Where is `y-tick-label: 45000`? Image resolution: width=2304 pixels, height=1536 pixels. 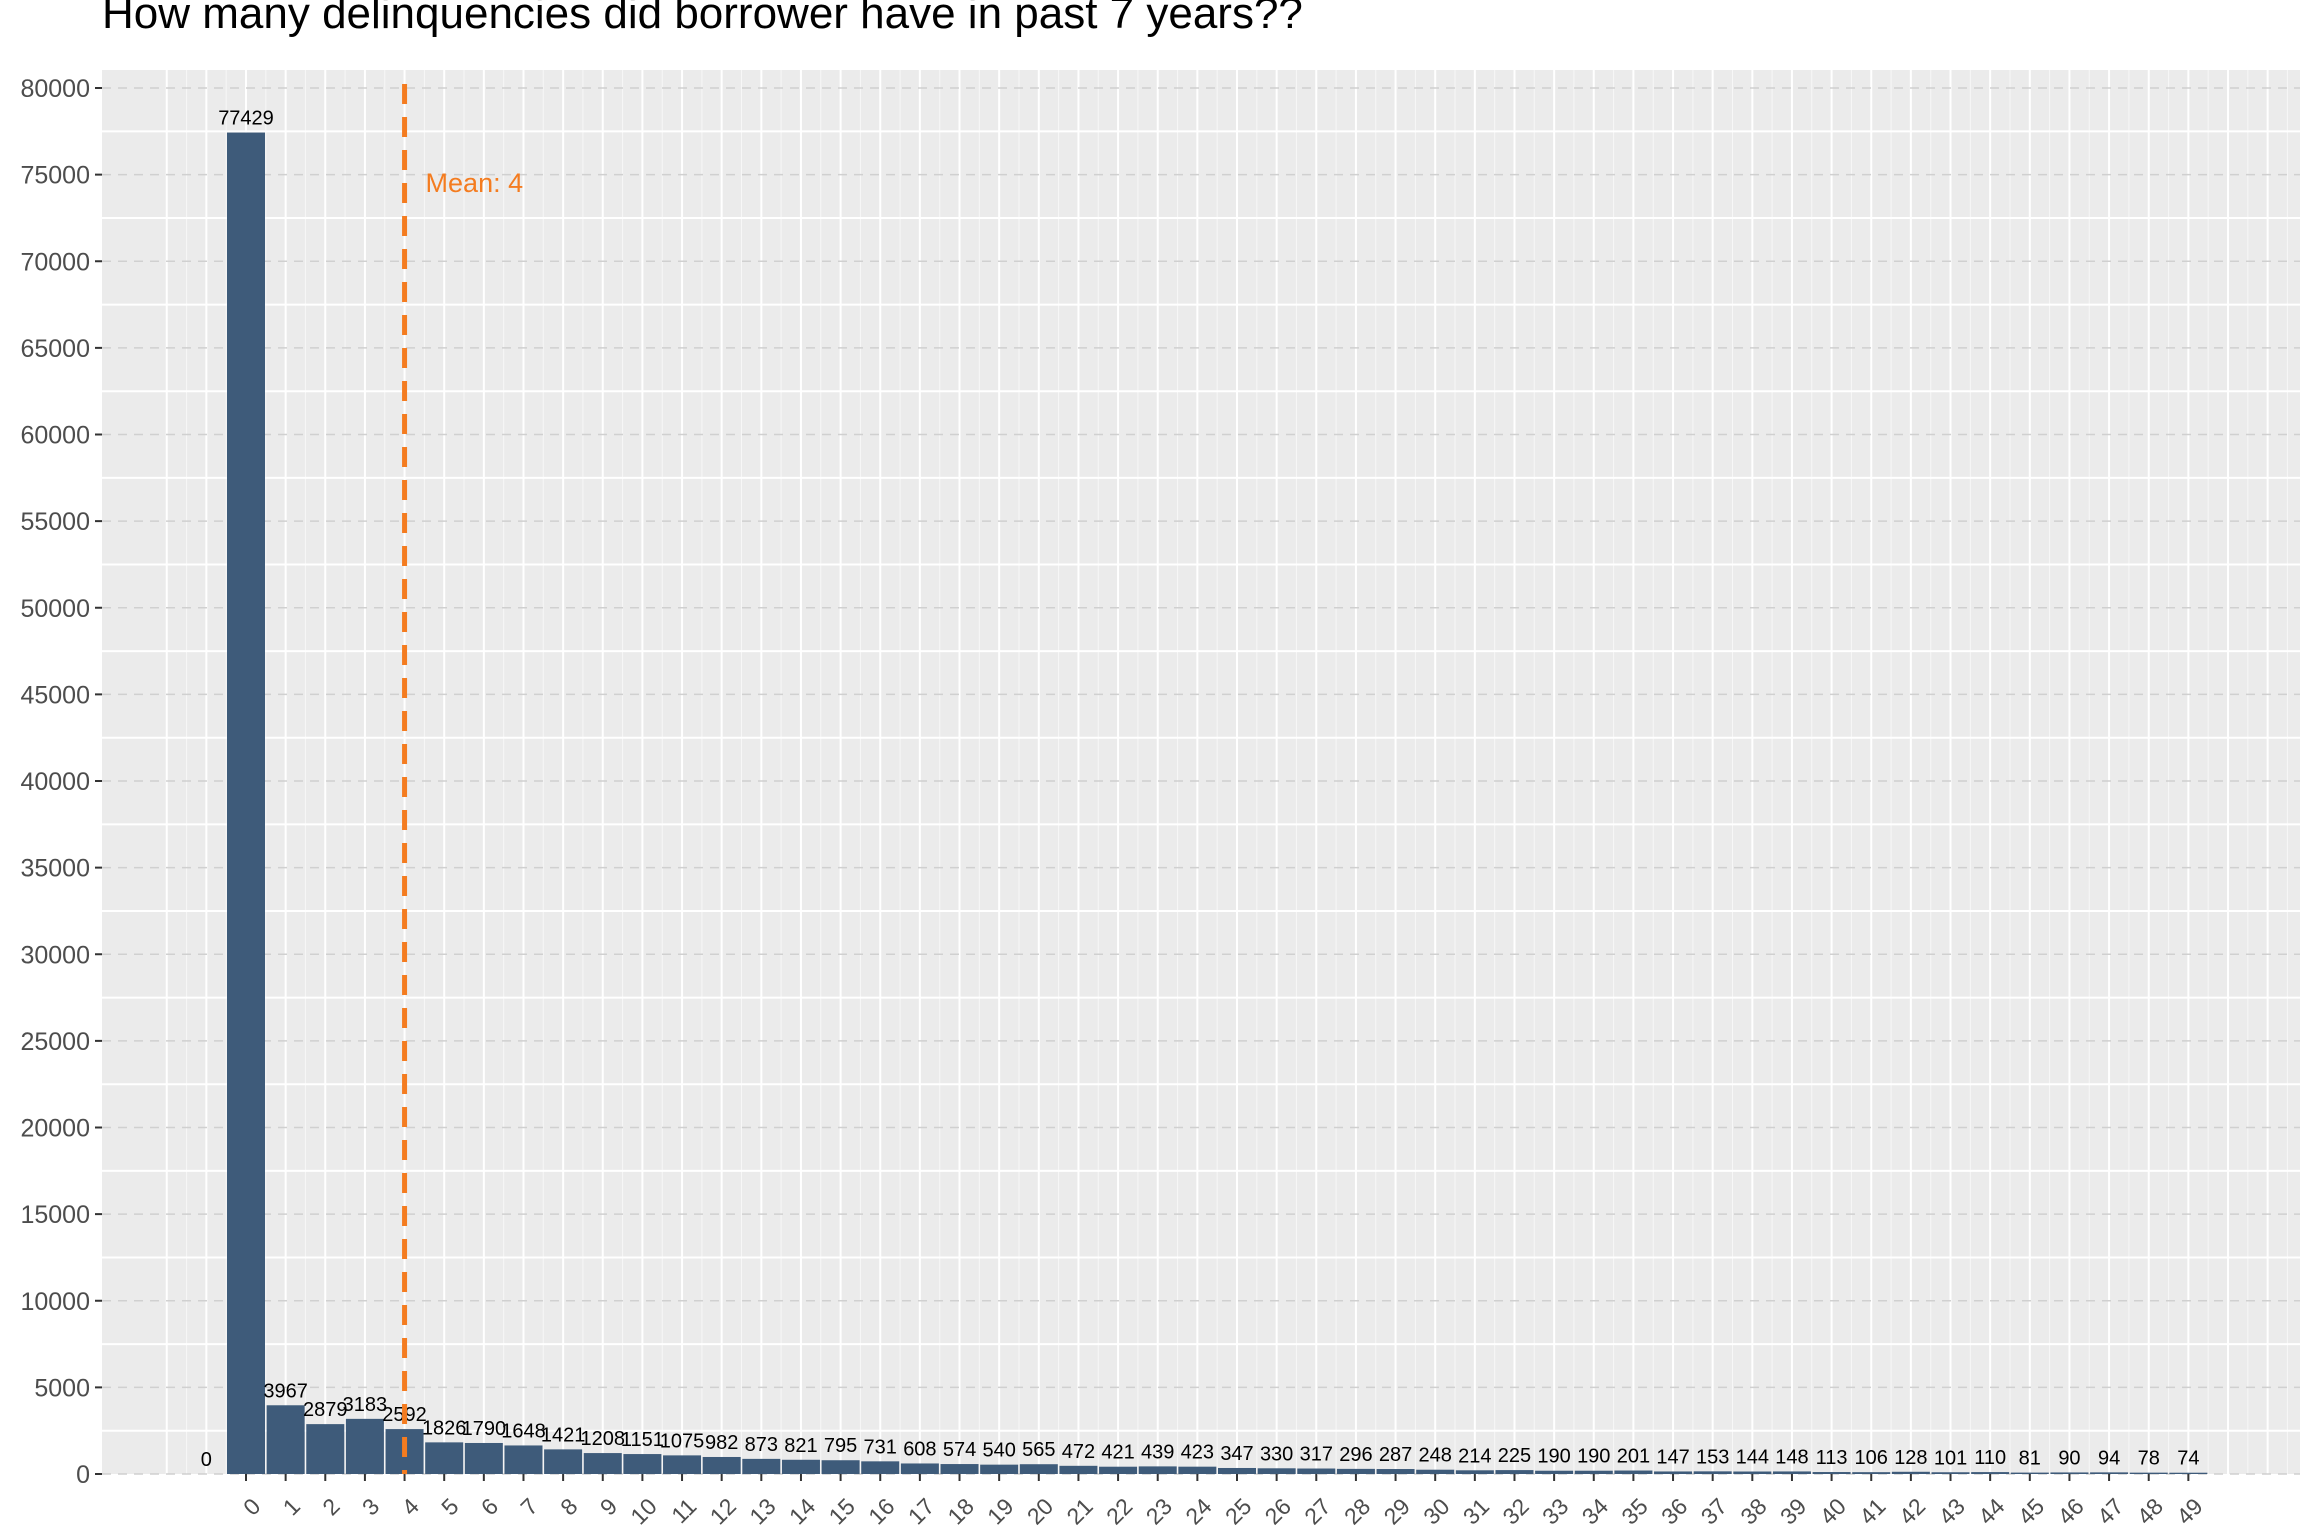 y-tick-label: 45000 is located at coordinates (55, 695).